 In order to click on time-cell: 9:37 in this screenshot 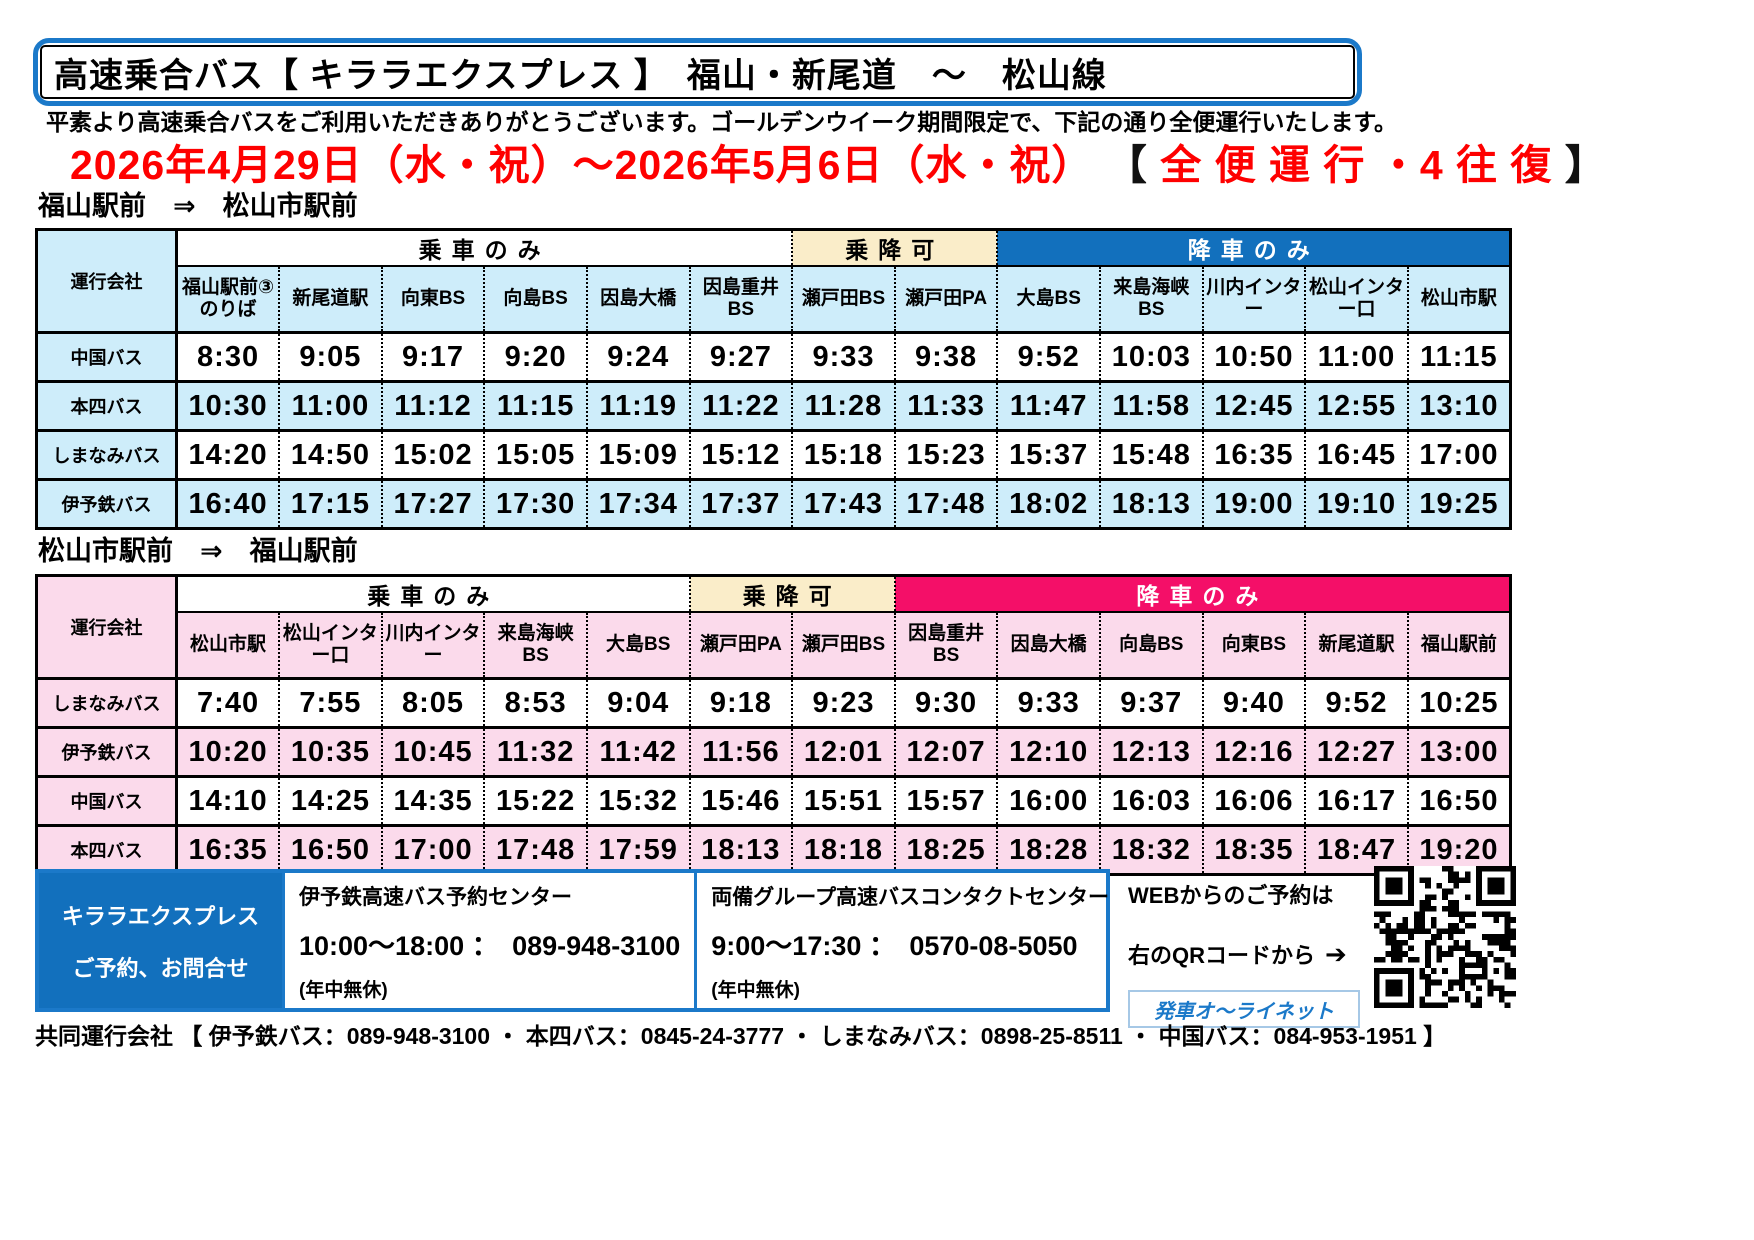, I will do `click(1150, 702)`.